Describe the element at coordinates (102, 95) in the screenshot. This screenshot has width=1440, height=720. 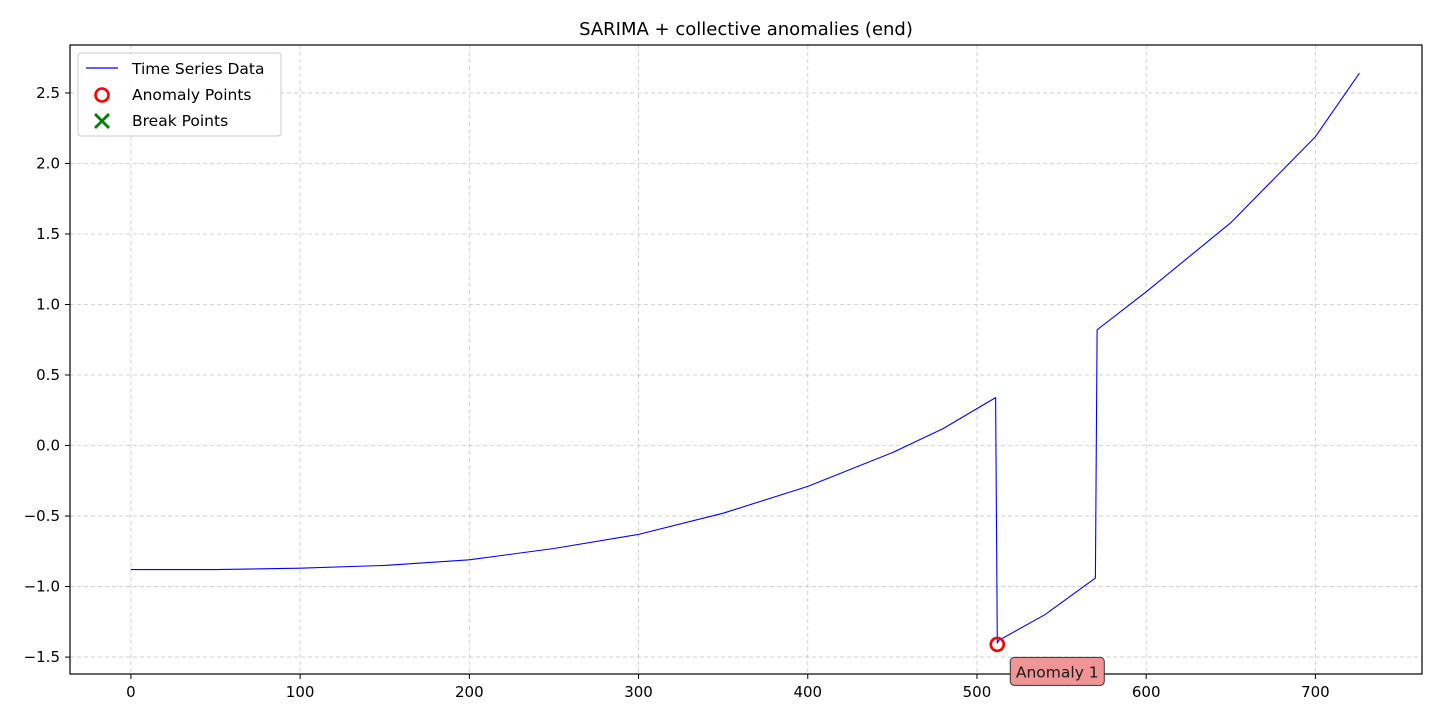
I see `legend-anomaly-marker` at that location.